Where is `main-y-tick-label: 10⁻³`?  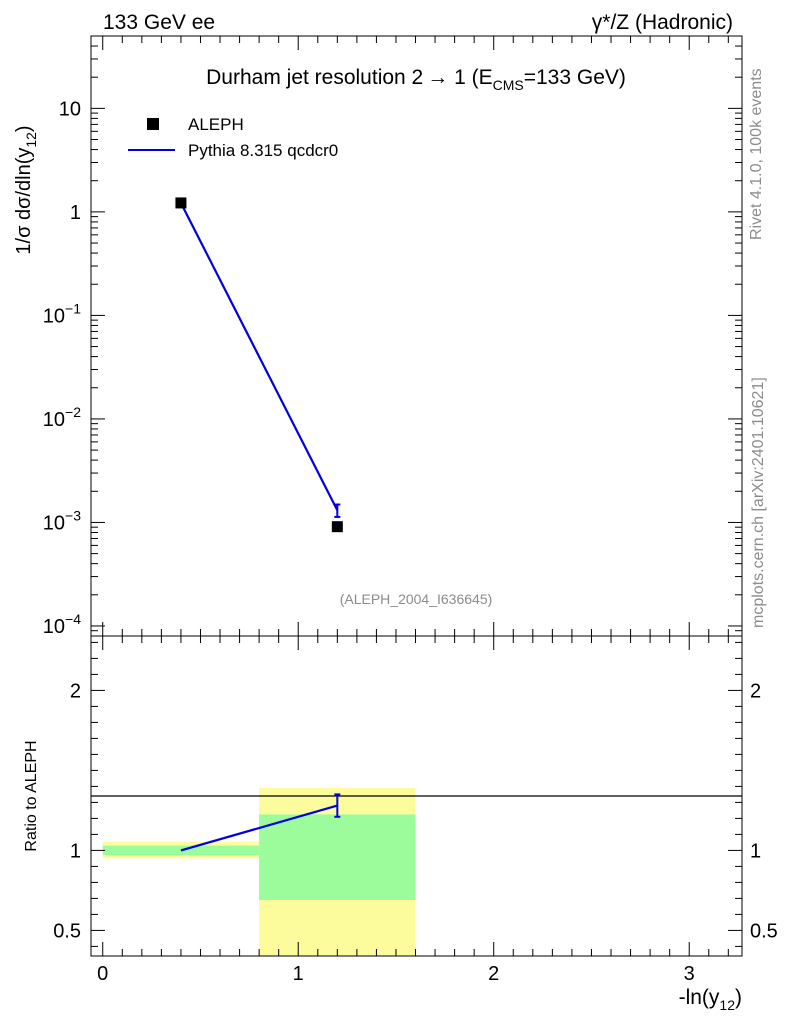 main-y-tick-label: 10⁻³ is located at coordinates (62, 520).